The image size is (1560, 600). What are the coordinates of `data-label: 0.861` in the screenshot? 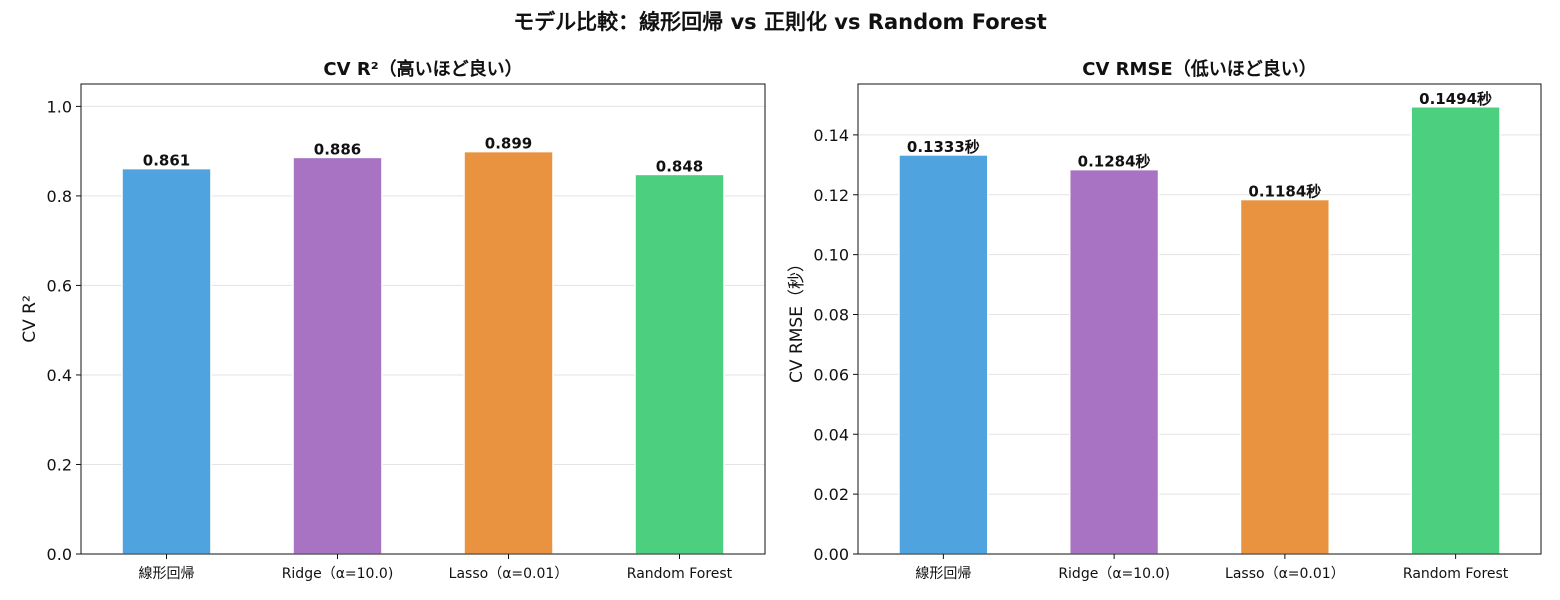 It's located at (166, 161).